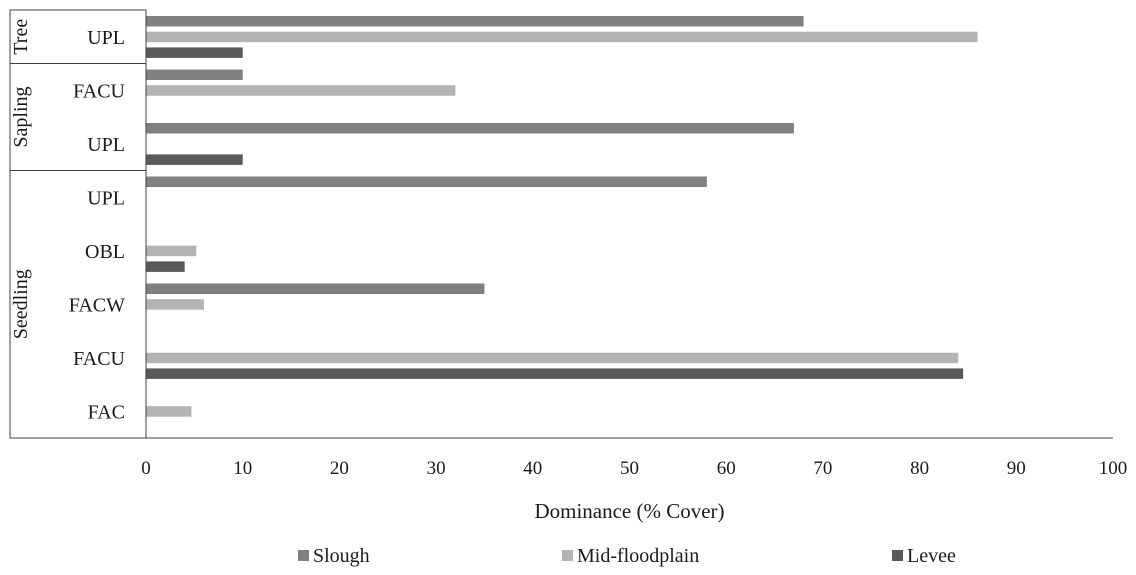  Describe the element at coordinates (638, 556) in the screenshot. I see `legend-label-mid-floodplain: Mid-floodplain` at that location.